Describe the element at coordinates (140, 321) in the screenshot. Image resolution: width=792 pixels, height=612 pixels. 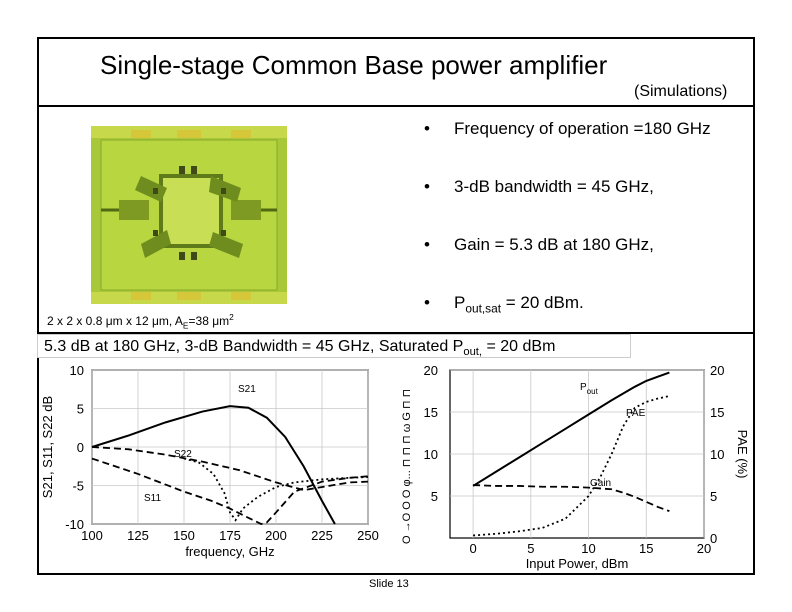
I see `chip-caption: 2 x 2 x 0.8 μm x 12 μm, AE=38 μm2` at that location.